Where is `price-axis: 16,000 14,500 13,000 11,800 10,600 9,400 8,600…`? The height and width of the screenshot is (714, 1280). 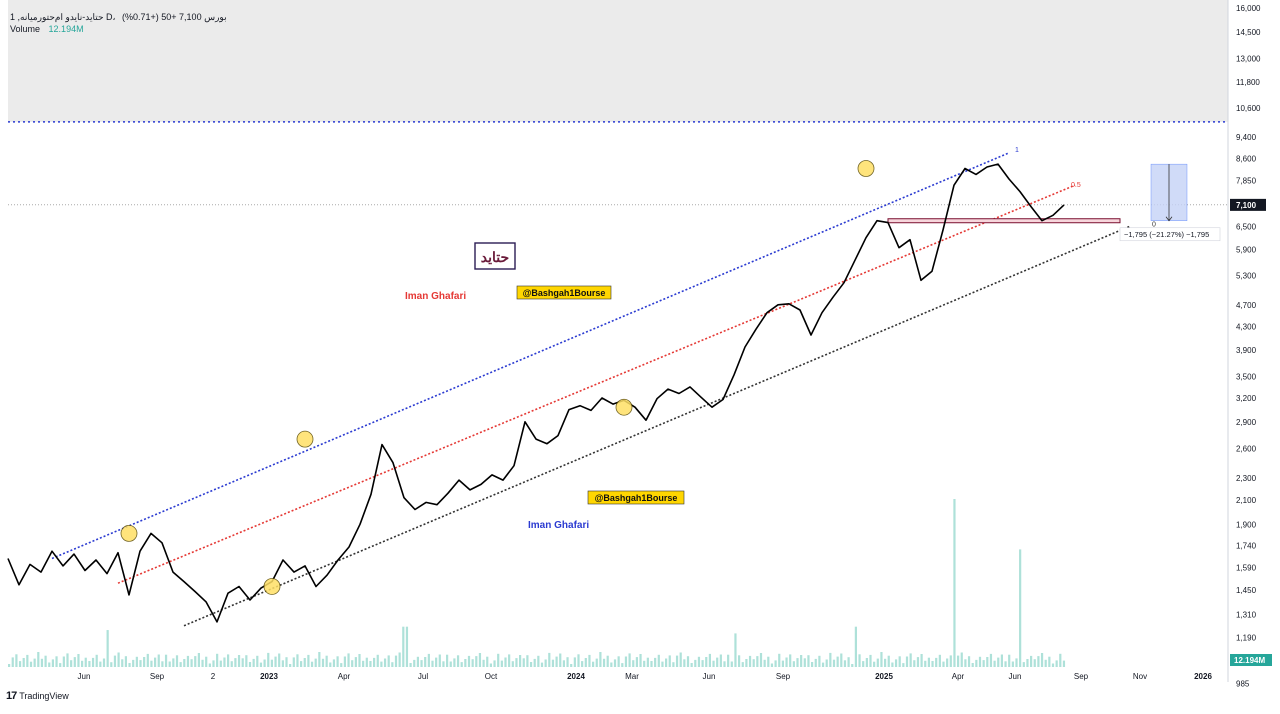
price-axis: 16,000 14,500 13,000 11,800 10,600 9,400 8,600… is located at coordinates (1251, 346).